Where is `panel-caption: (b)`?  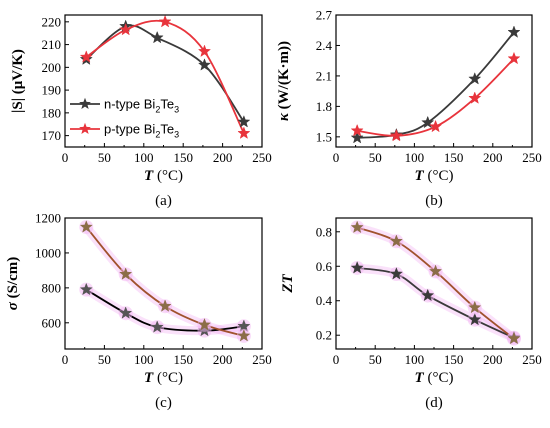
panel-caption: (b) is located at coordinates (434, 201).